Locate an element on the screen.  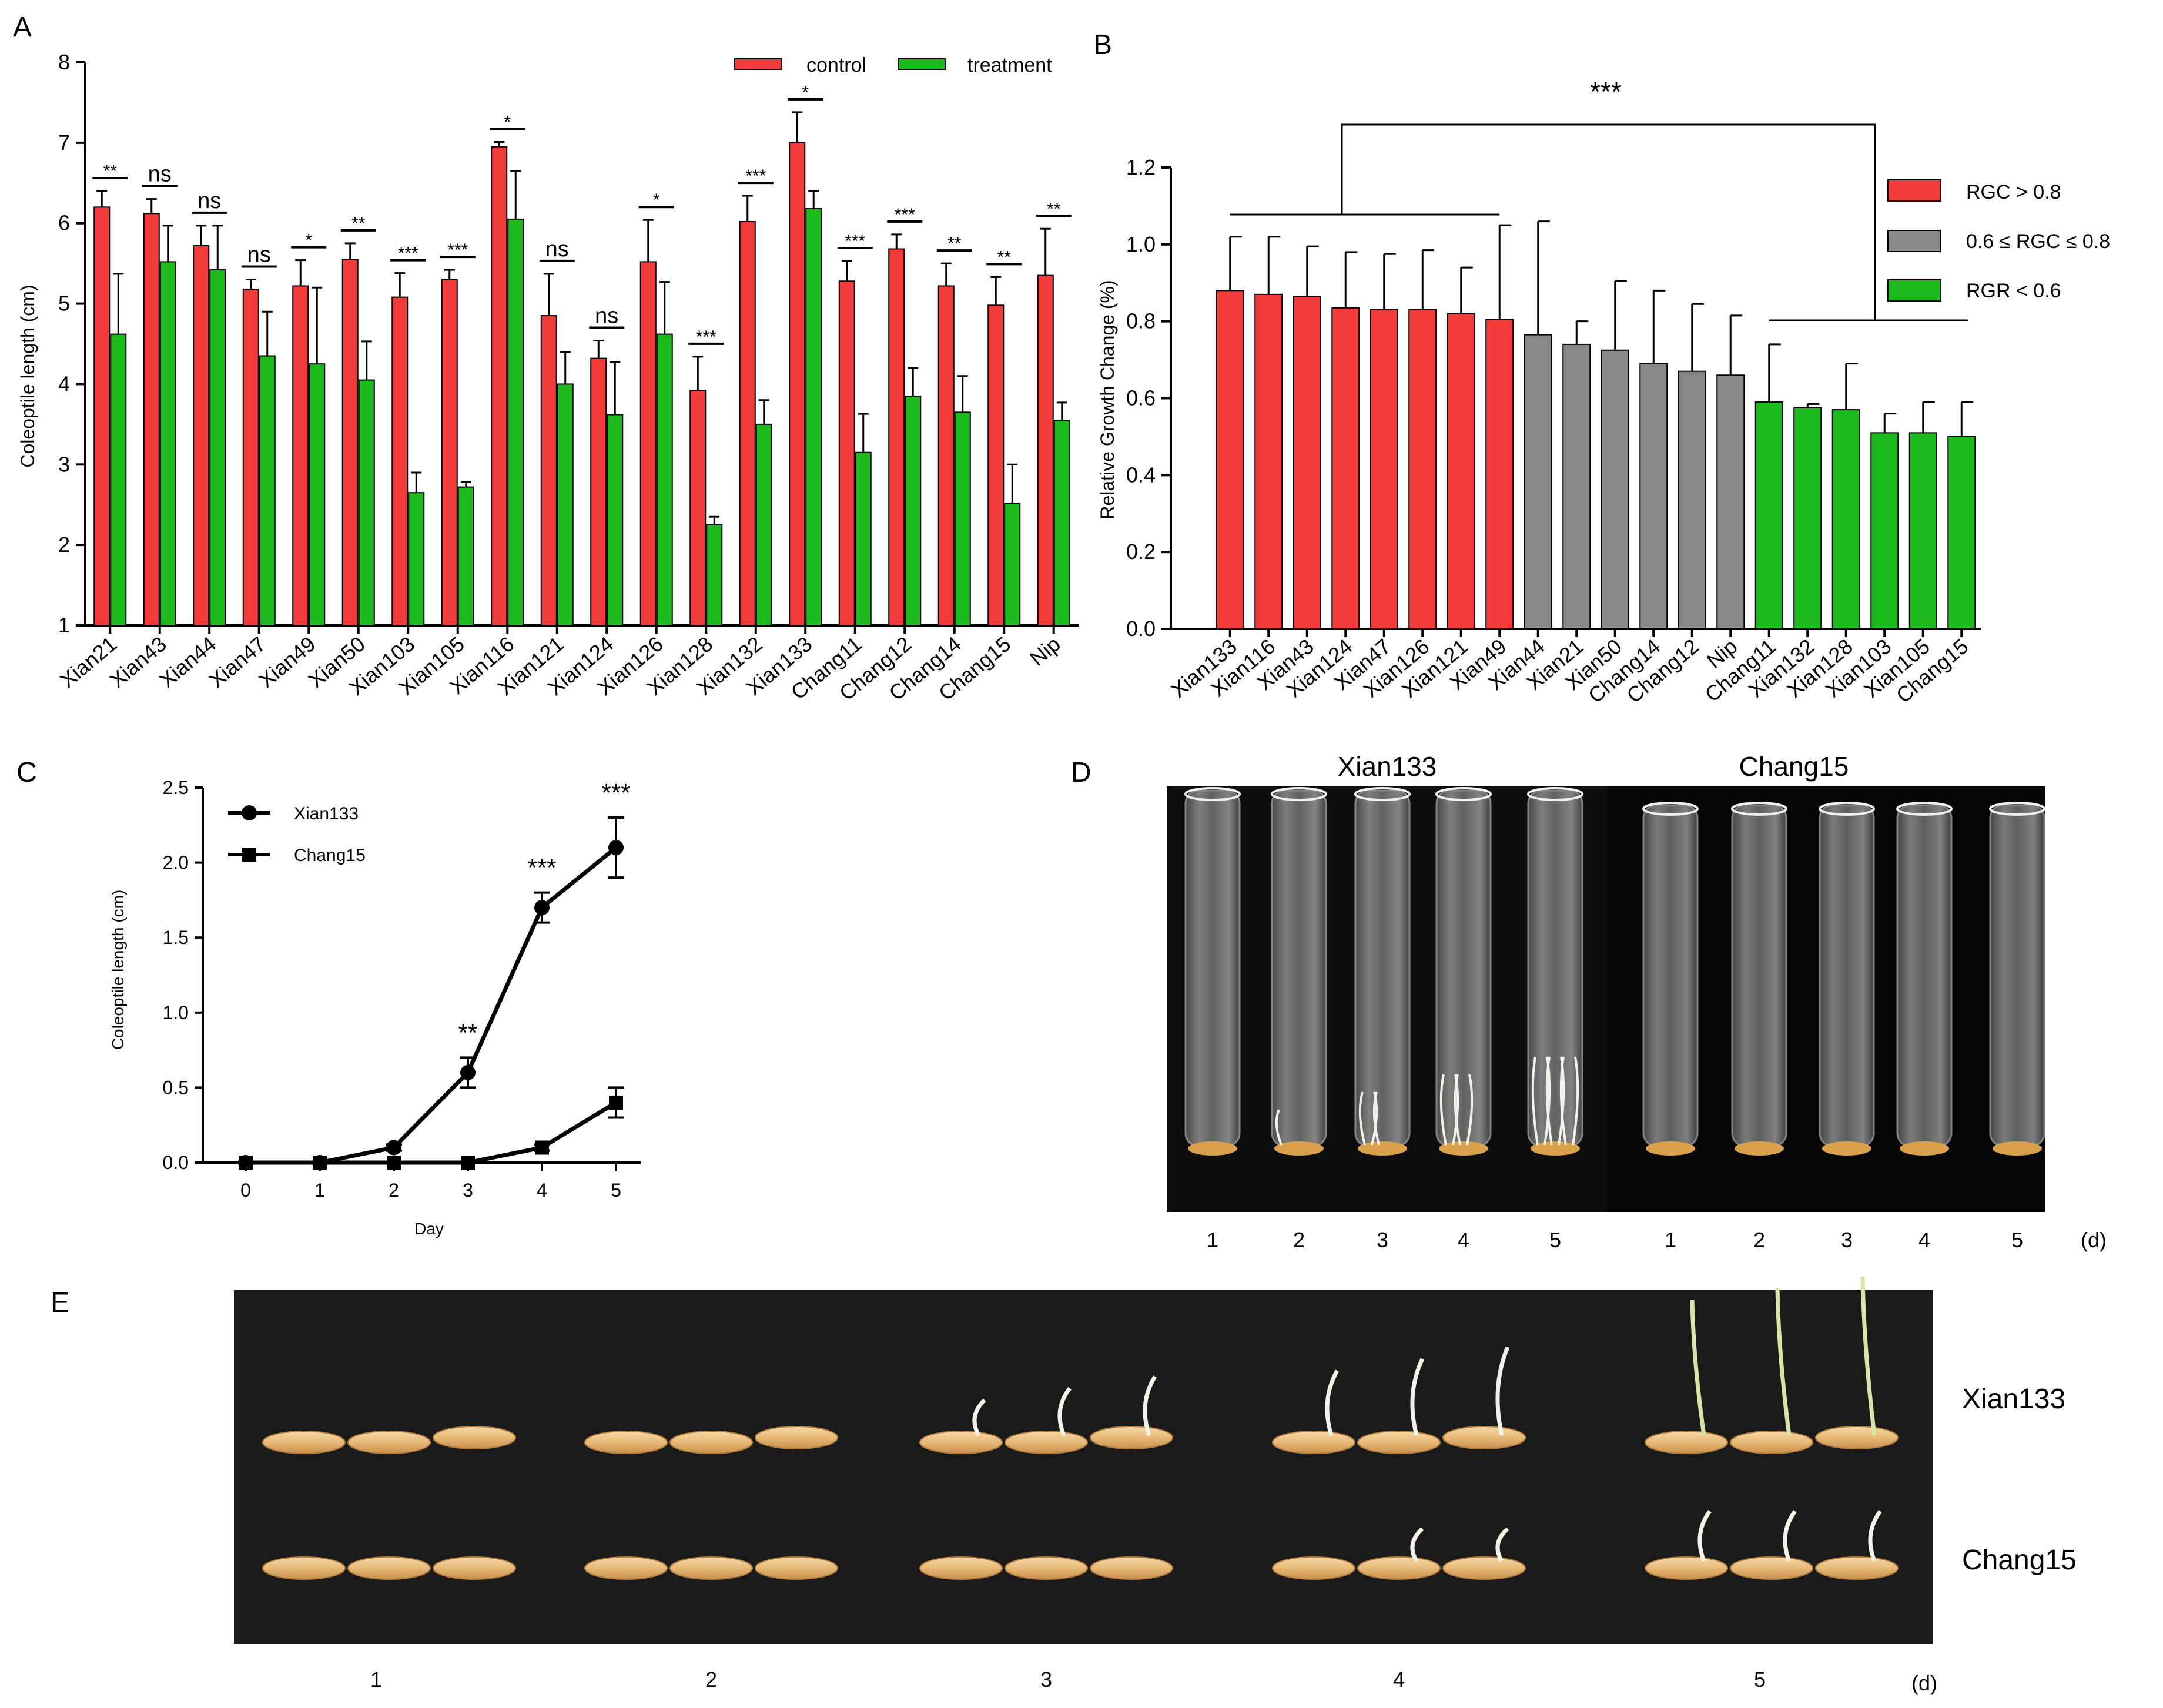
legend-label-treatment: treatment is located at coordinates (1010, 65).